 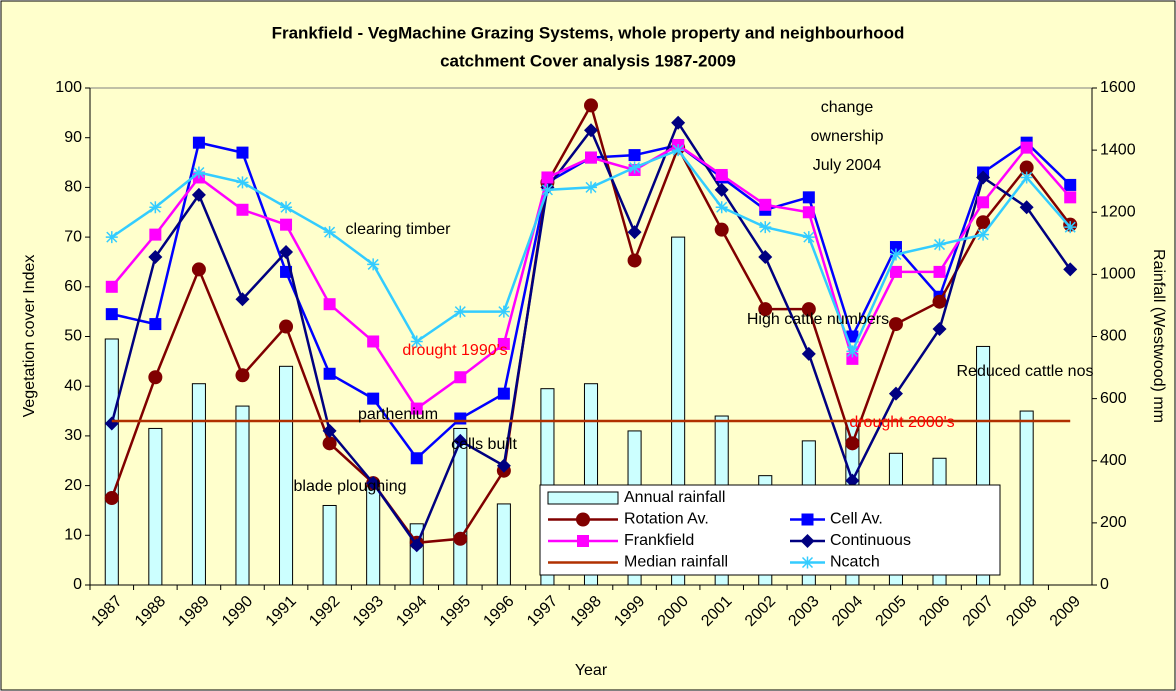 I want to click on annotation: clearing timber, so click(x=399, y=229).